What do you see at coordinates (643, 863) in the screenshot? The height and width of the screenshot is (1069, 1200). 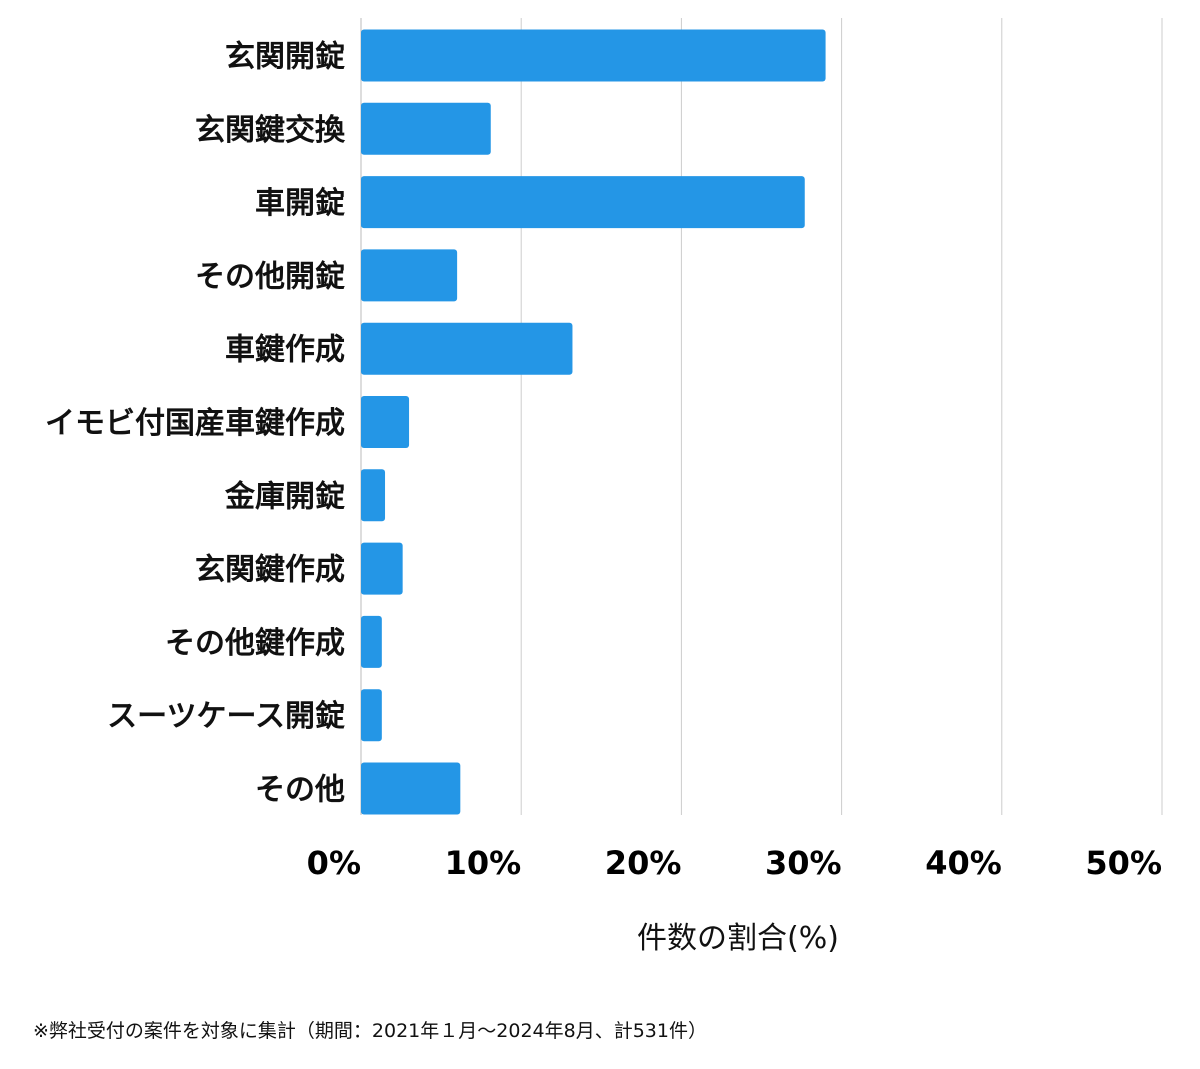 I see `x-tick-label: 20%` at bounding box center [643, 863].